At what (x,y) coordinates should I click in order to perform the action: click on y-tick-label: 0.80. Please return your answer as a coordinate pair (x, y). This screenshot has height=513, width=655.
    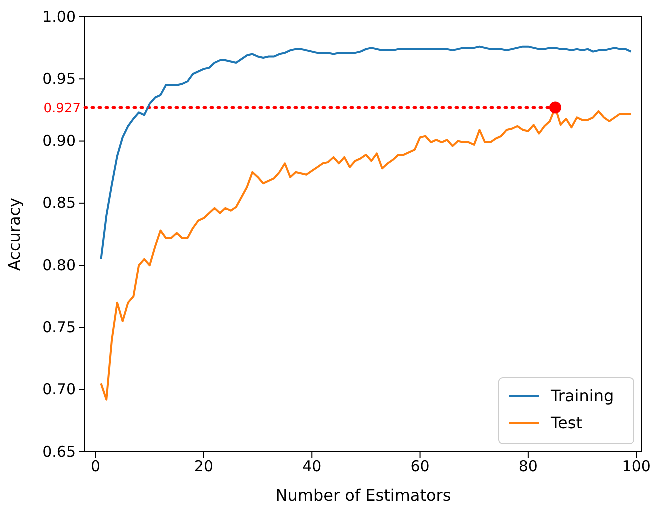
    Looking at the image, I should click on (59, 265).